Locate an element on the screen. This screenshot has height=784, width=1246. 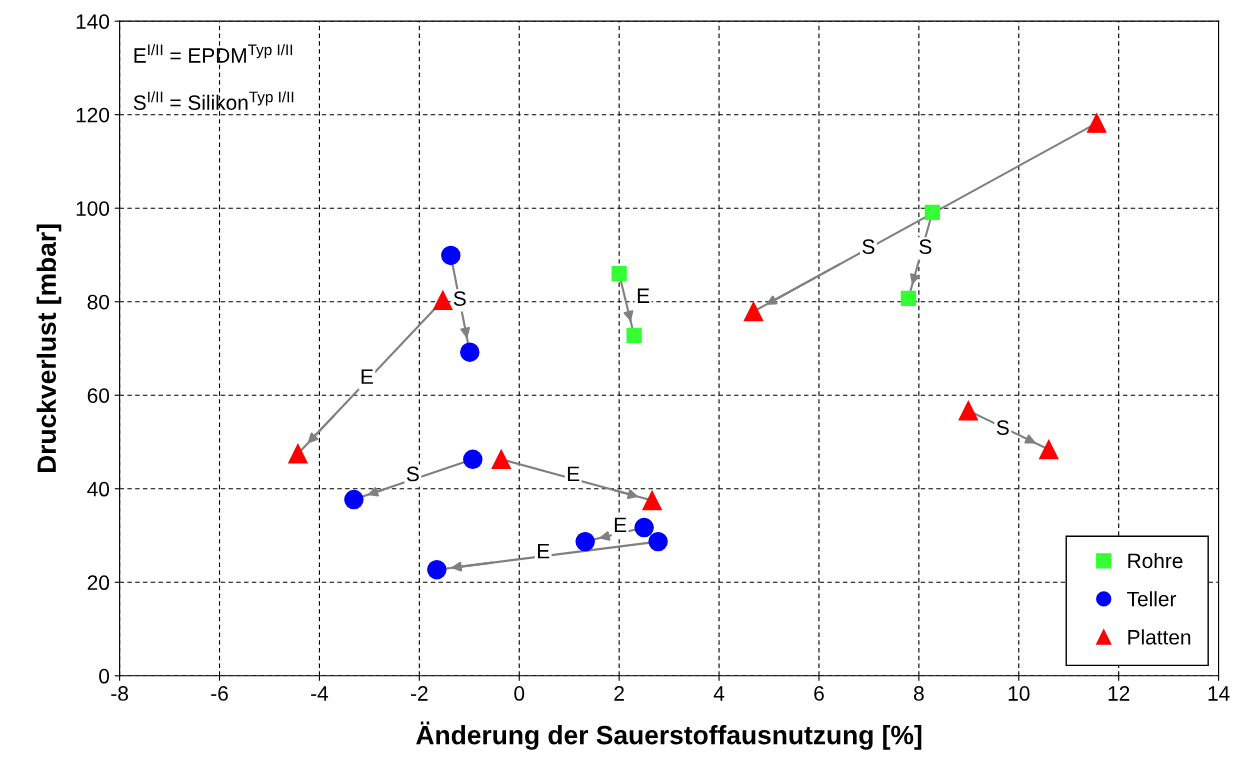
y-tick-label: 120 is located at coordinates (93, 115).